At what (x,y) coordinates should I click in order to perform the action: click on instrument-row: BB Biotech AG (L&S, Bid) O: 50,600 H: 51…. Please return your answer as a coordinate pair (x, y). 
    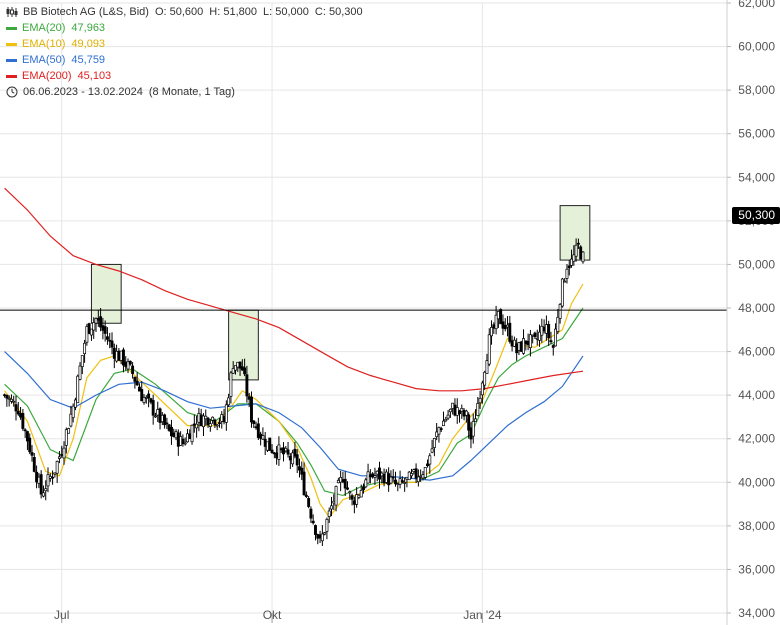
    Looking at the image, I should click on (184, 12).